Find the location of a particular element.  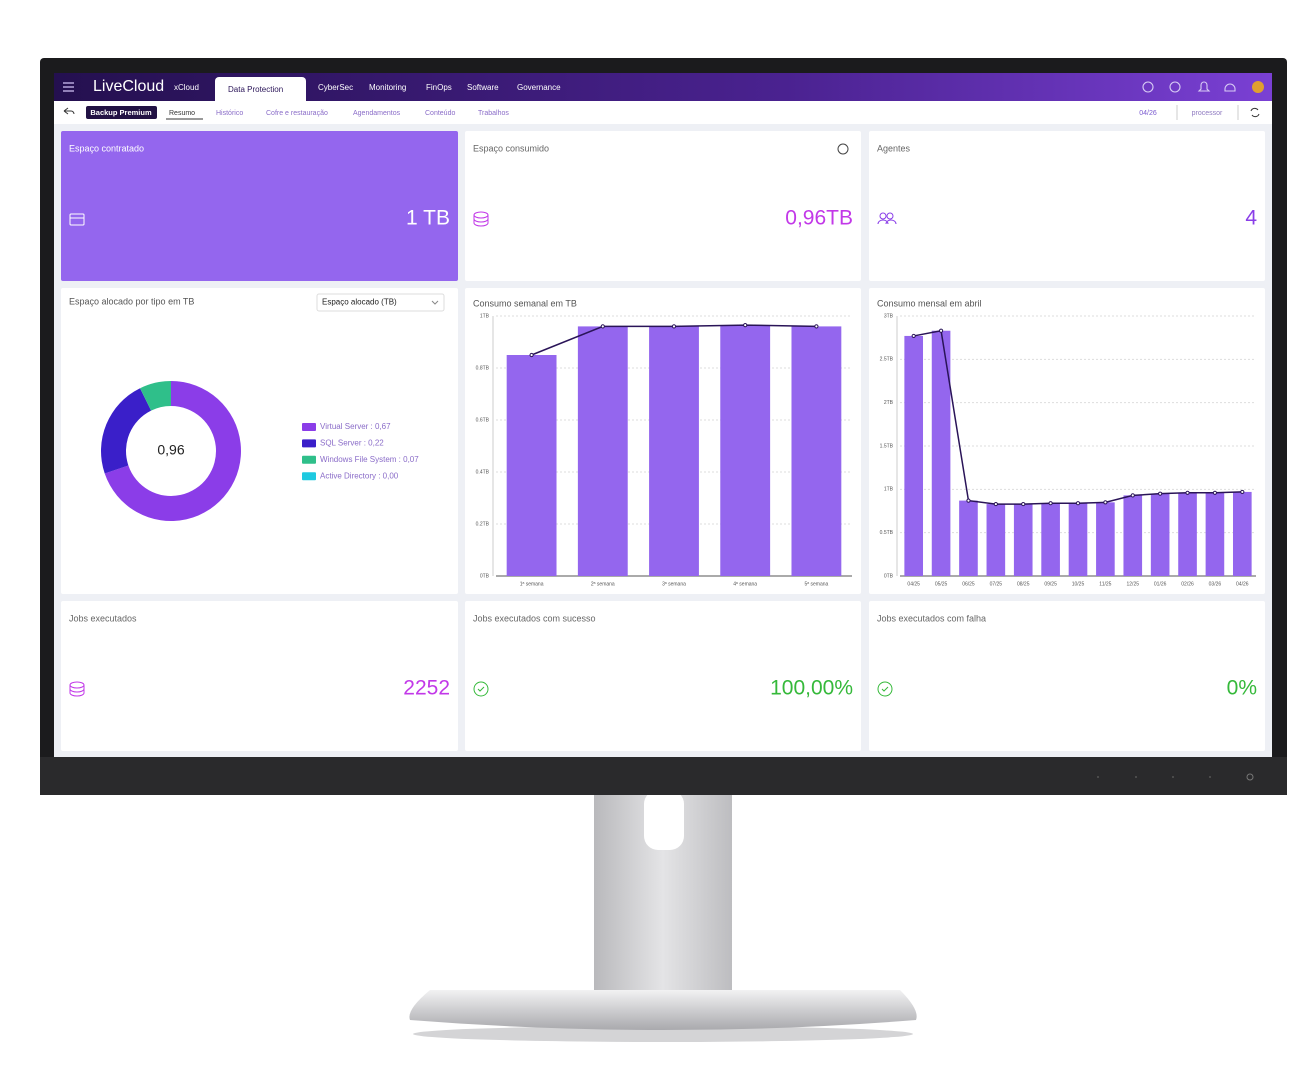

x-tick-label: 02/26 is located at coordinates (1187, 584).